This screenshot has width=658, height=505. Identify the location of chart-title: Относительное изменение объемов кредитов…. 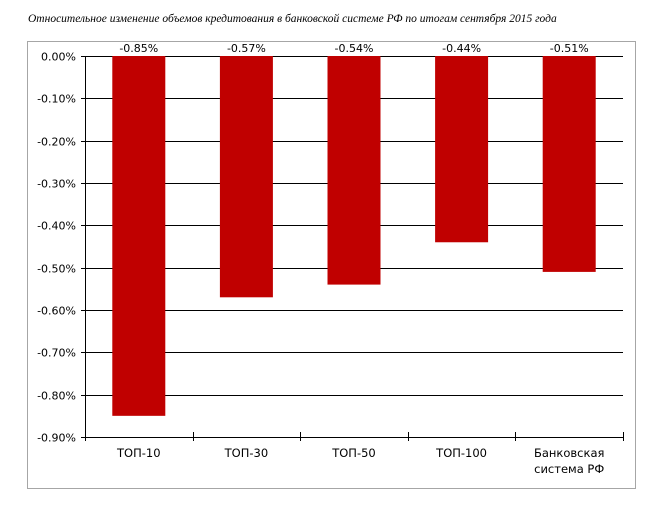
(292, 19).